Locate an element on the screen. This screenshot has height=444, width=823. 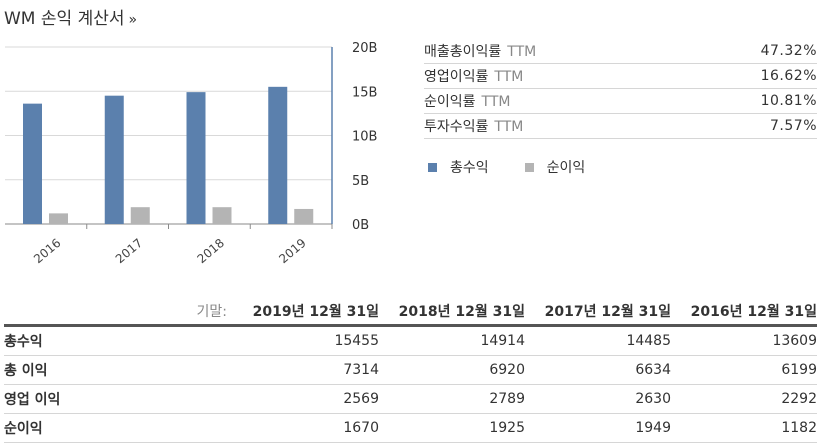
ratio-row: 순이익률 TTM 10.81% is located at coordinates (620, 101).